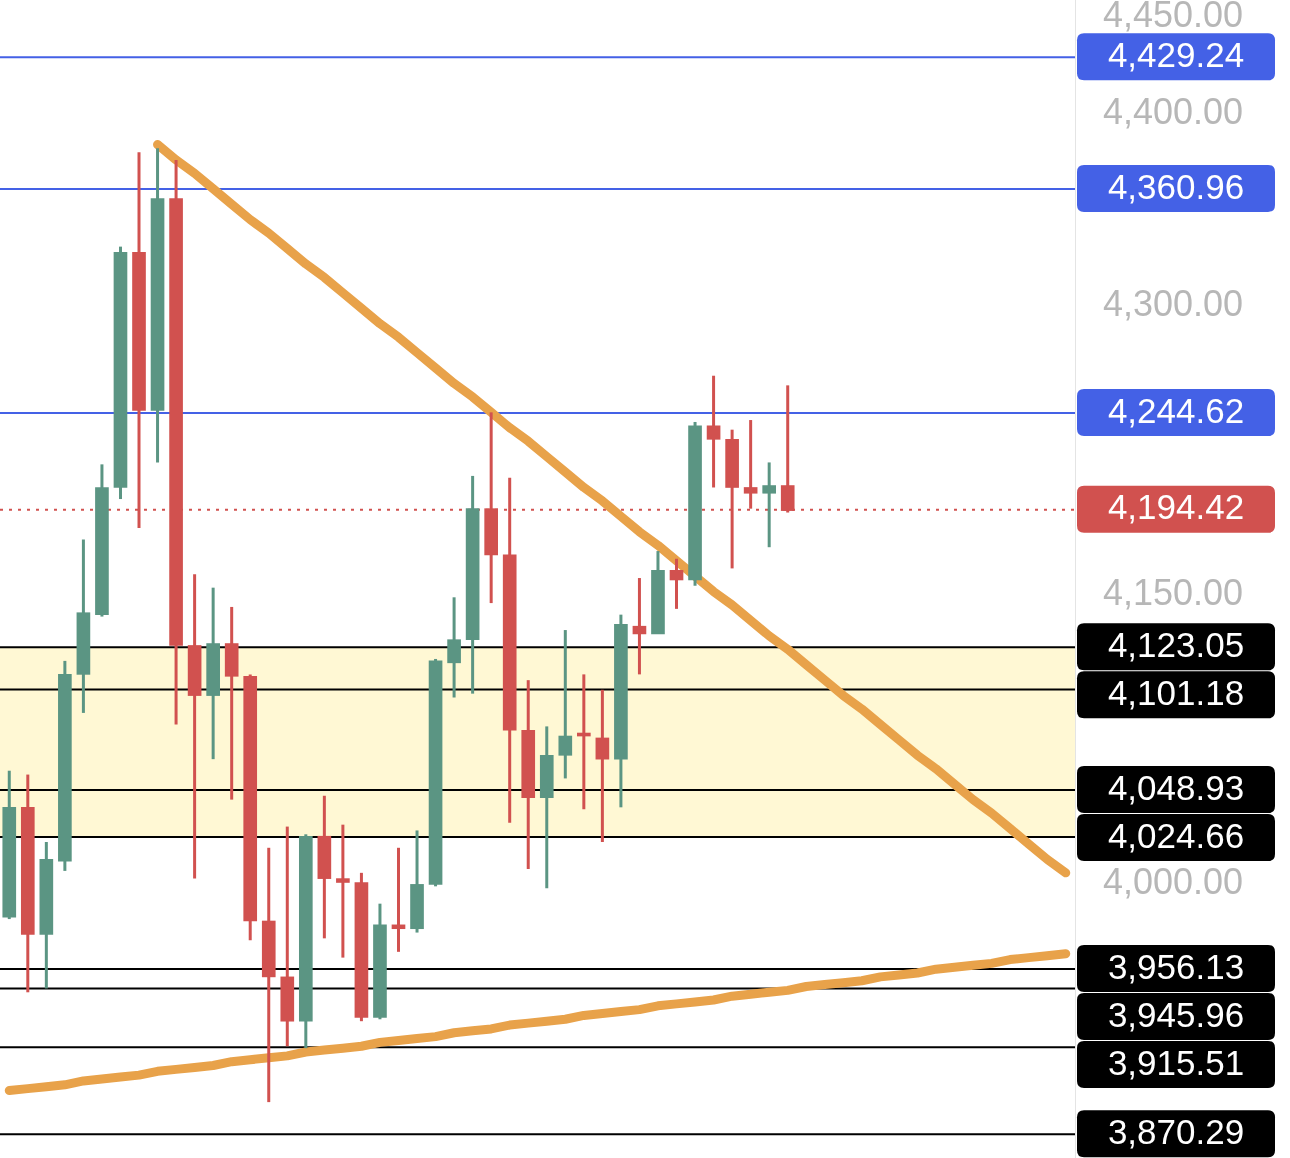 This screenshot has width=1290, height=1158. Describe the element at coordinates (1173, 304) in the screenshot. I see `y-tick-label: 4,300.00` at that location.